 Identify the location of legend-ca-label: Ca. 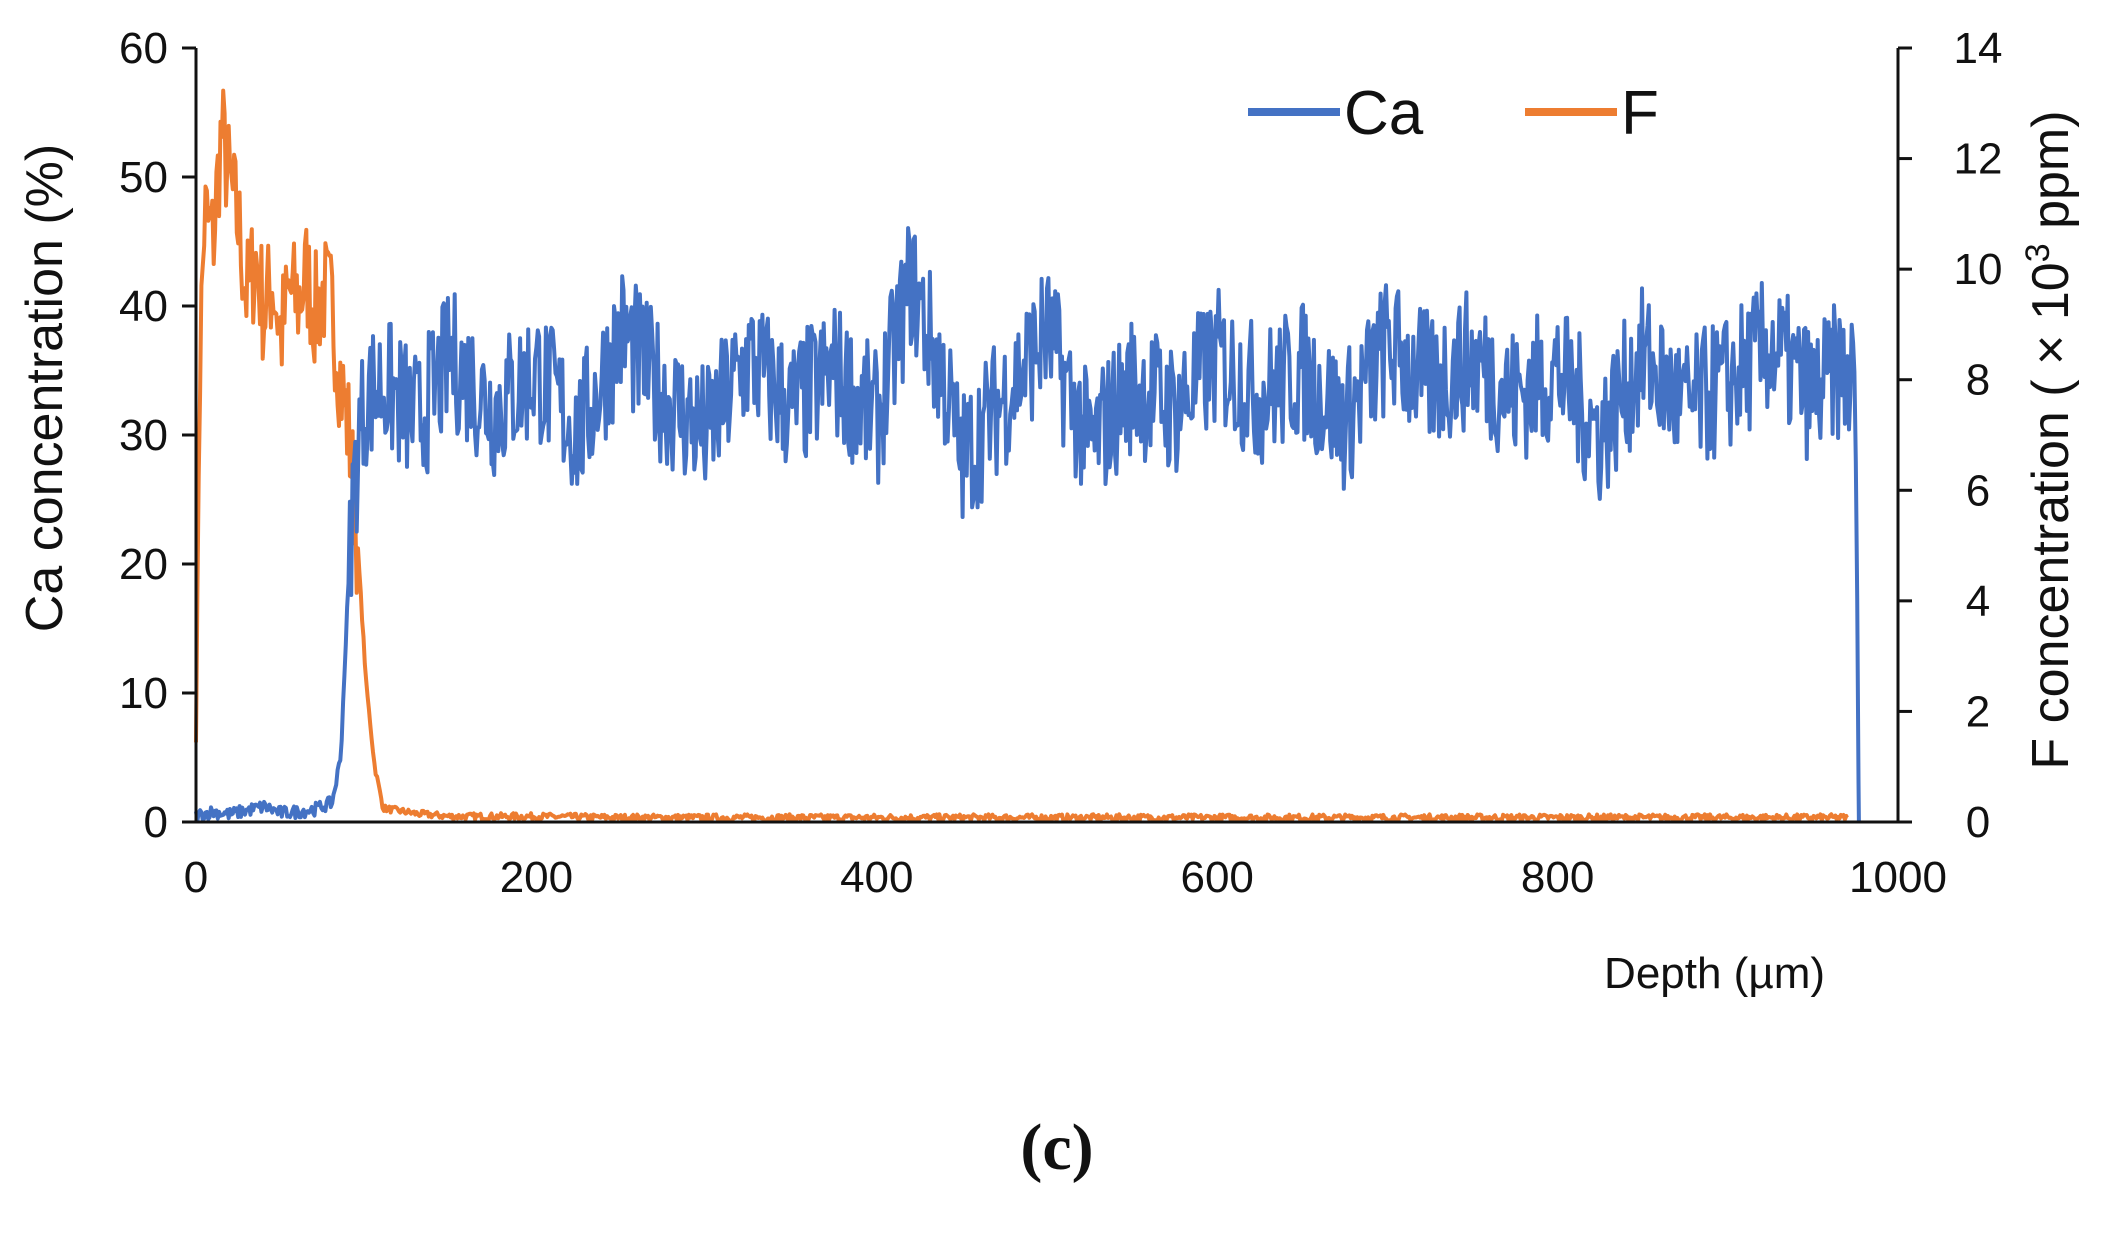
(1384, 113).